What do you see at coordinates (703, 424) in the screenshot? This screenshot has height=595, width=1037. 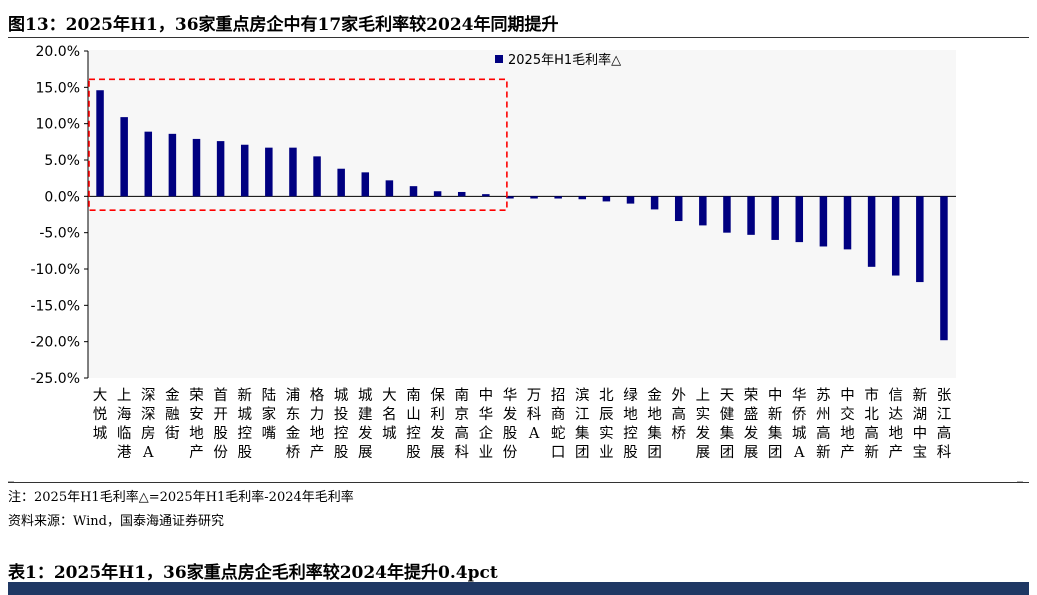 I see `x-tick-label: 上实发展` at bounding box center [703, 424].